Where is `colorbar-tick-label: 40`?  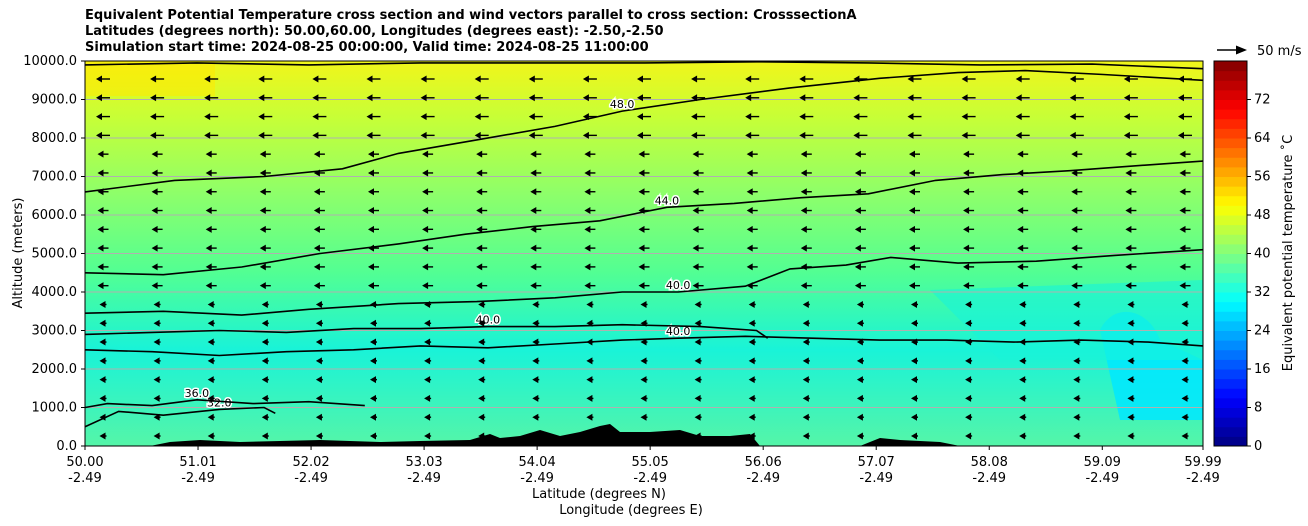 colorbar-tick-label: 40 is located at coordinates (1262, 254).